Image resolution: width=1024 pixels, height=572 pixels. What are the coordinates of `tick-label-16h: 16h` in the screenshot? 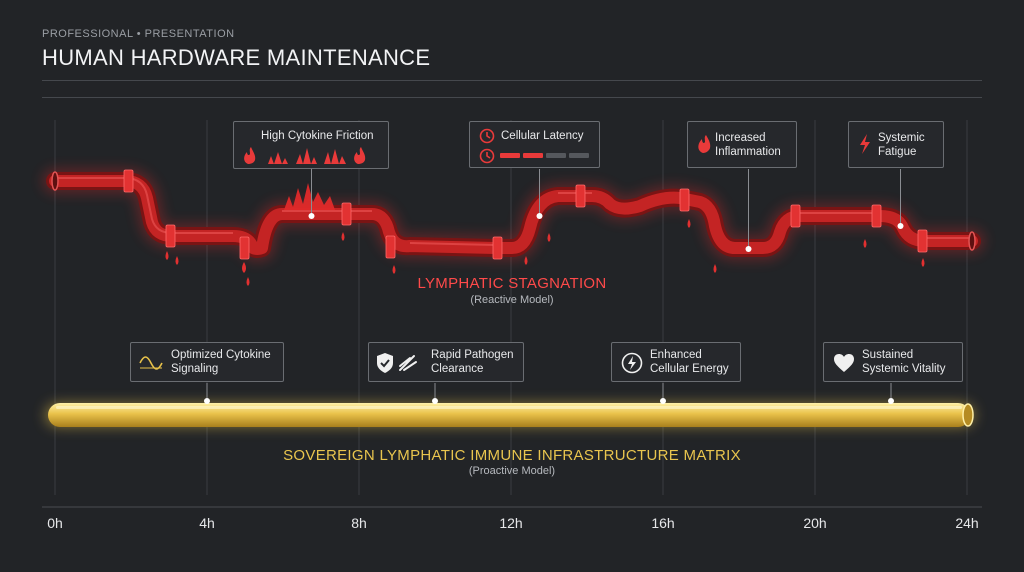 It's located at (663, 523).